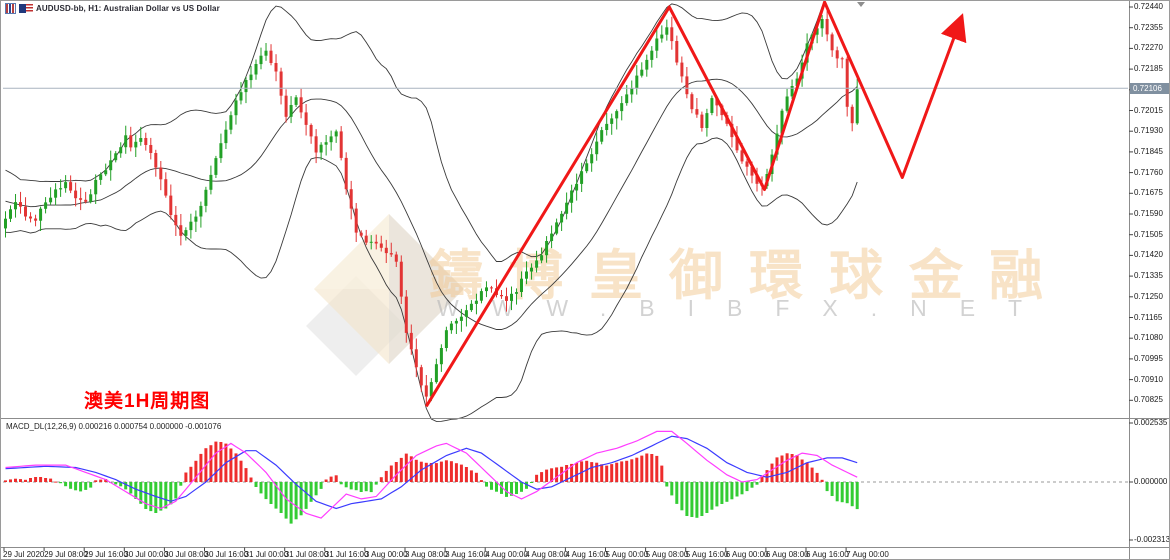 The image size is (1170, 560). Describe the element at coordinates (106, 554) in the screenshot. I see `time-tick-label: 29 Jul 16:00` at that location.